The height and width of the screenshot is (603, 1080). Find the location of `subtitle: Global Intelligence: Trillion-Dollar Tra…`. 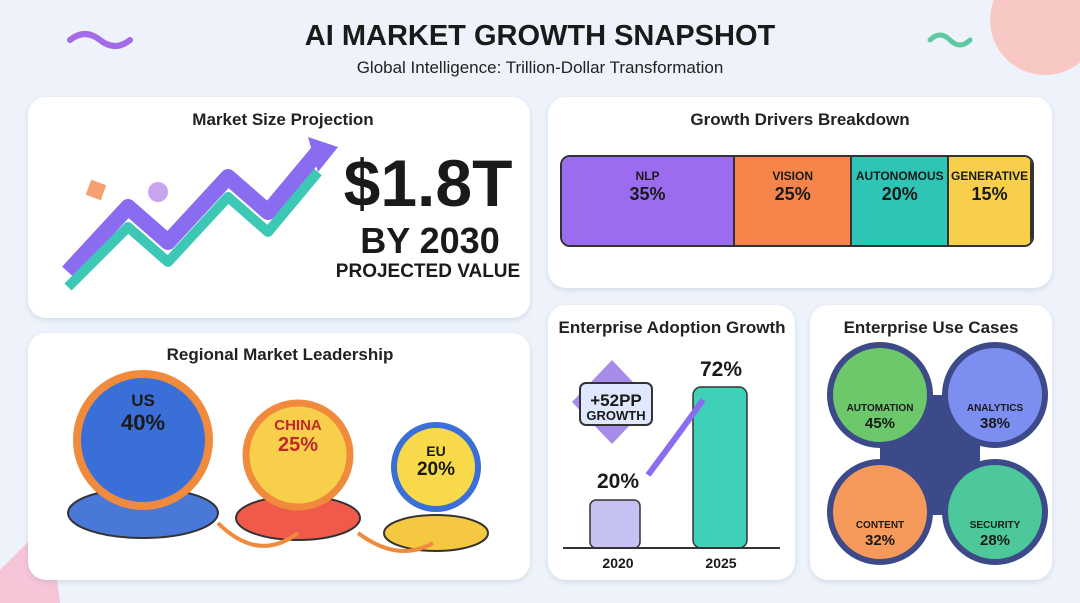

subtitle: Global Intelligence: Trillion-Dollar Tra… is located at coordinates (540, 67).